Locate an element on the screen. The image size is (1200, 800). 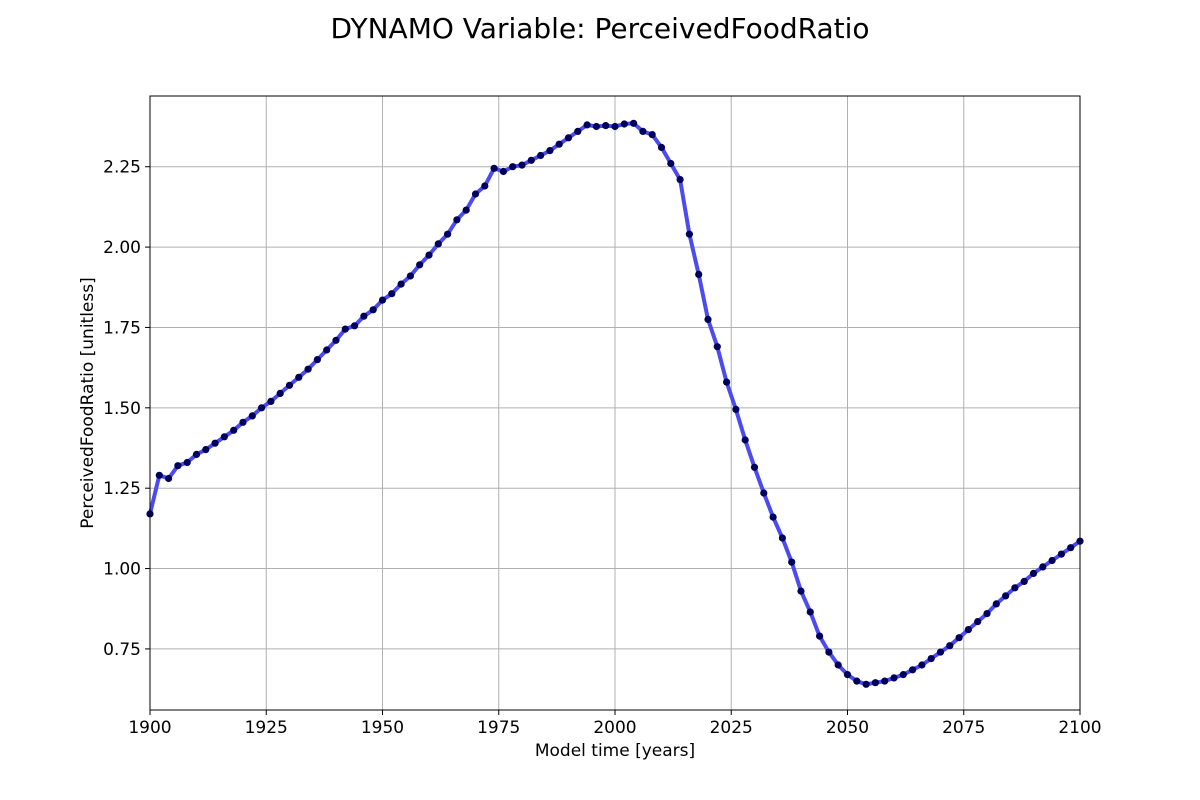
y-tick-label: 1.75 is located at coordinates (122, 328).